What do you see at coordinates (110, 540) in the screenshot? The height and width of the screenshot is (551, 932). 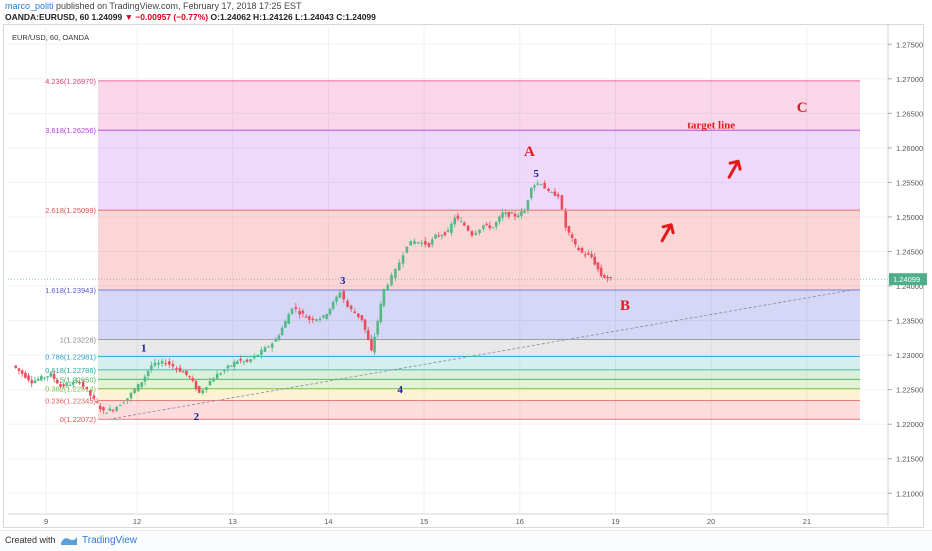 I see `tradingview-brand: TradingView` at bounding box center [110, 540].